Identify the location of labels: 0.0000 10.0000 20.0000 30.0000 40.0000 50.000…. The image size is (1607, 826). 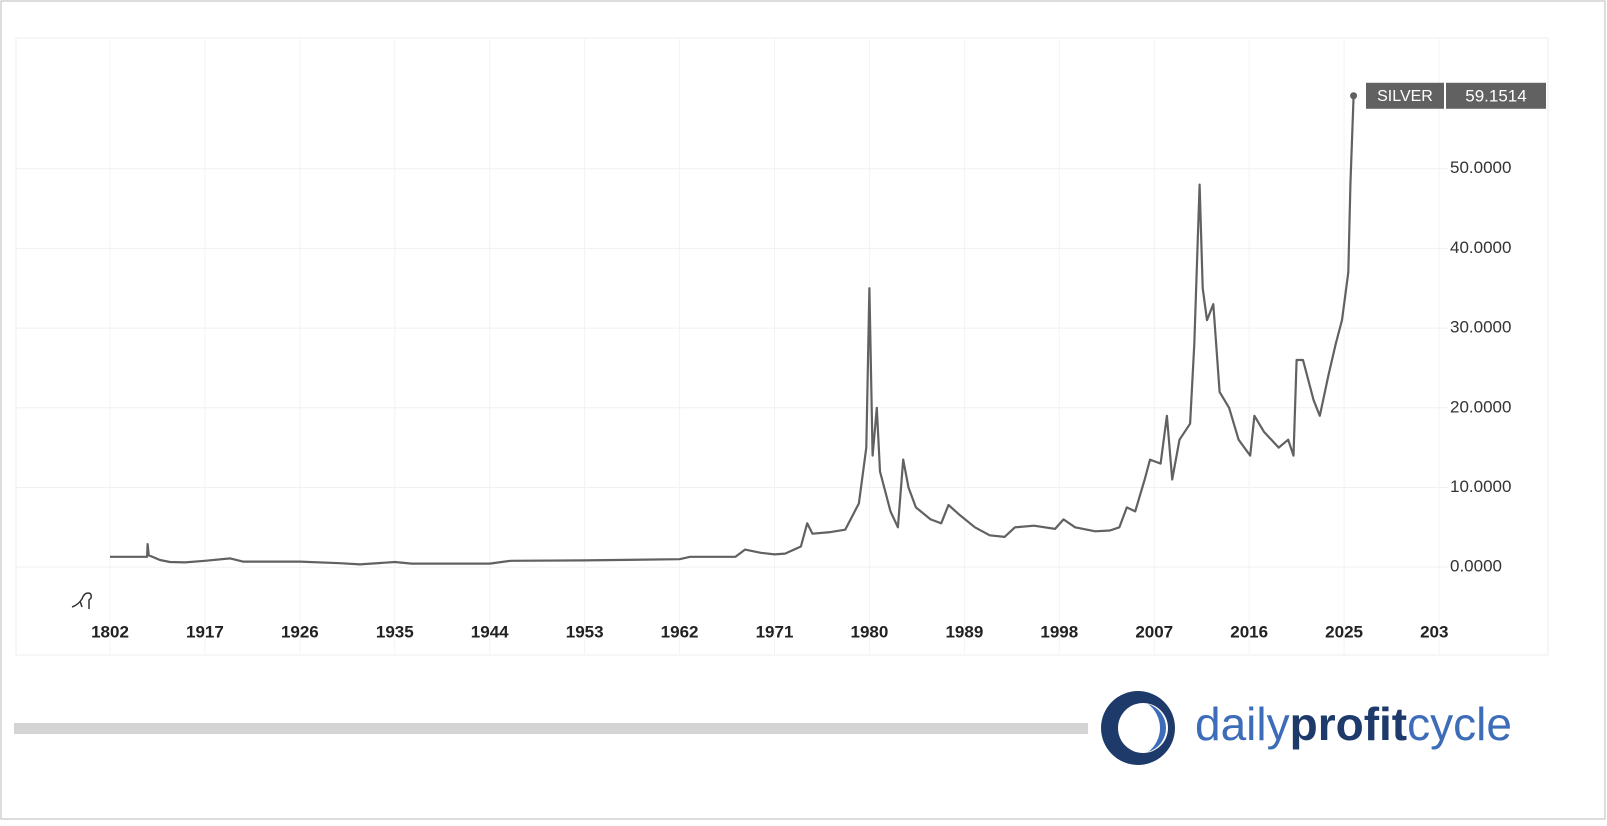
(1456, 329).